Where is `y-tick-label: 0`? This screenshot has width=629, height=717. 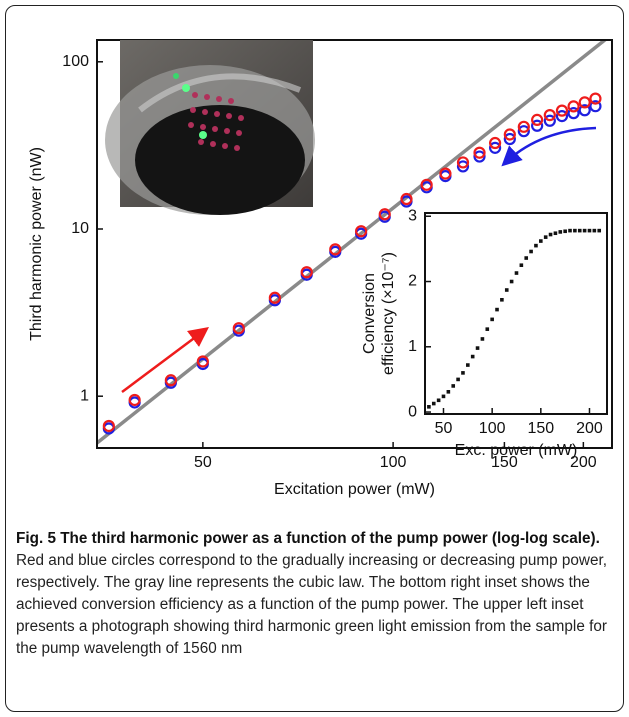
y-tick-label: 0 is located at coordinates (412, 411).